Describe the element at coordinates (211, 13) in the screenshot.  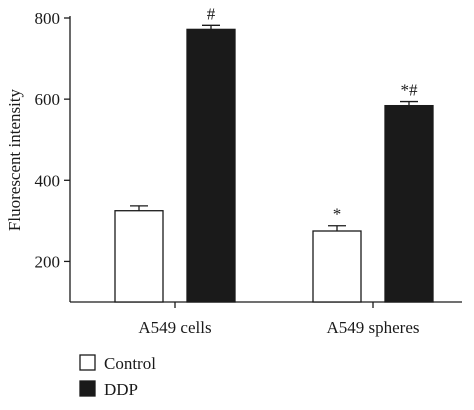
I see `significance-marker: #` at that location.